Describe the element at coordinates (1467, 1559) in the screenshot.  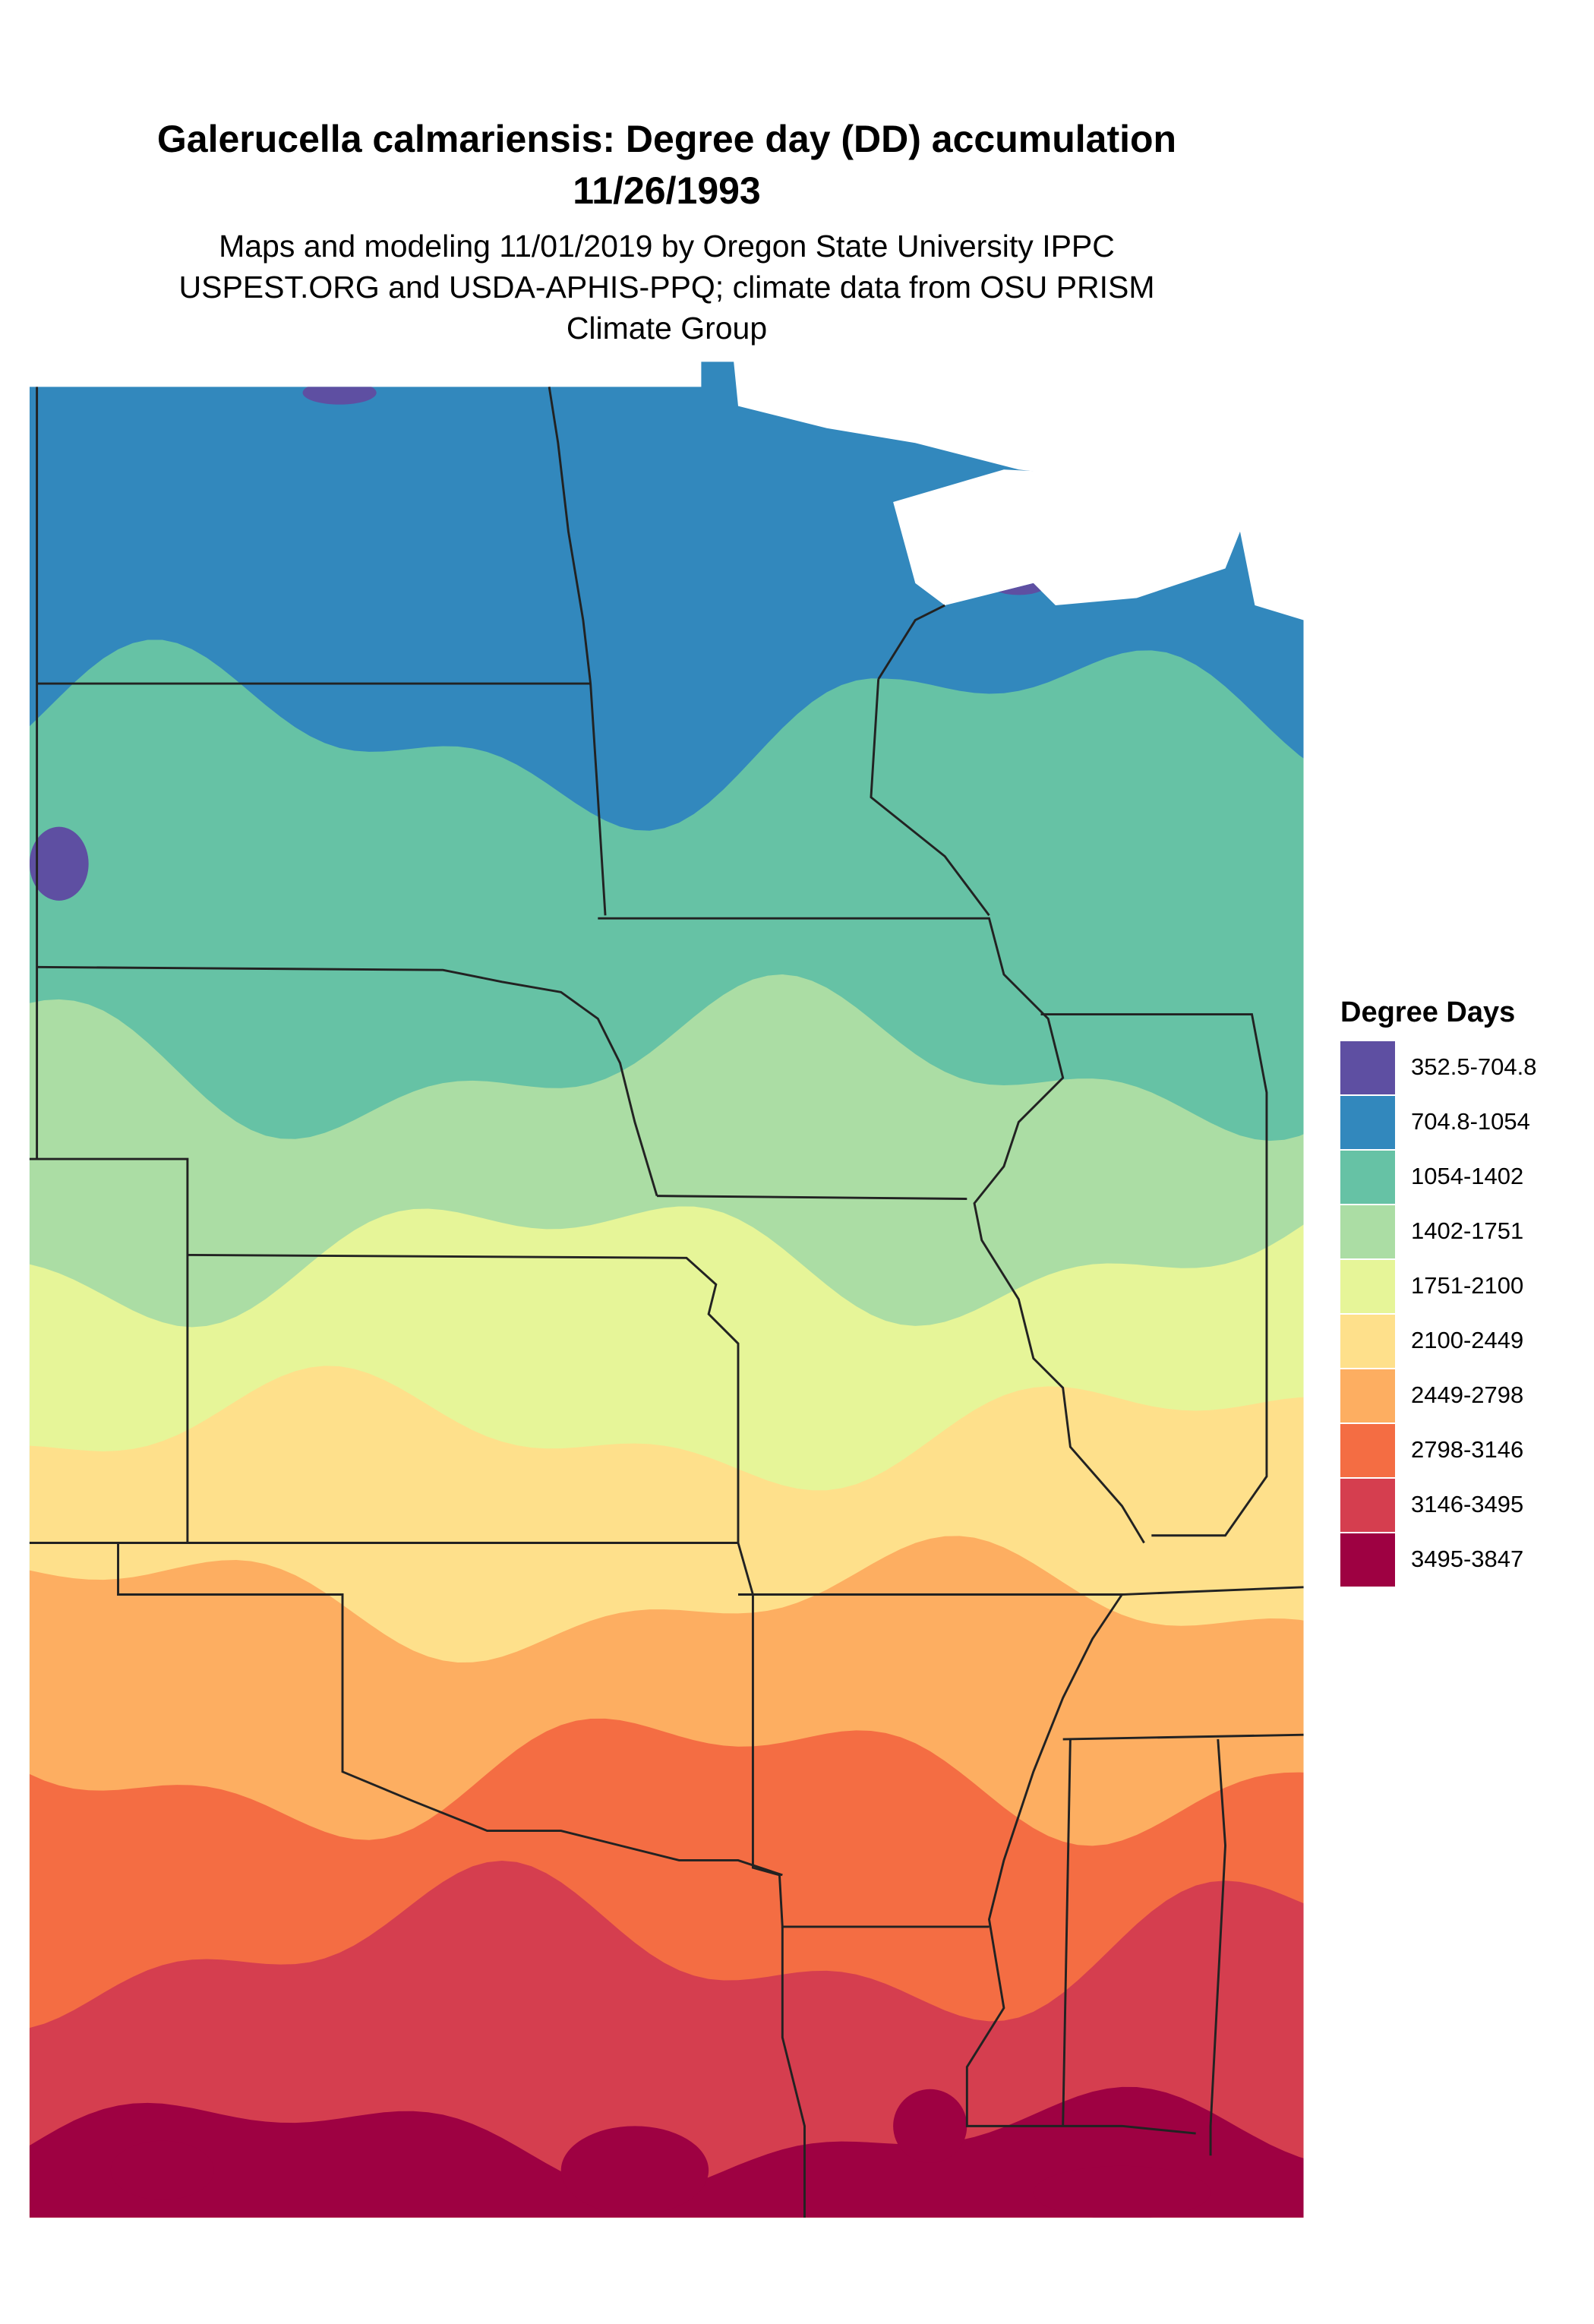
I see `legend-label: 3495-3847` at that location.